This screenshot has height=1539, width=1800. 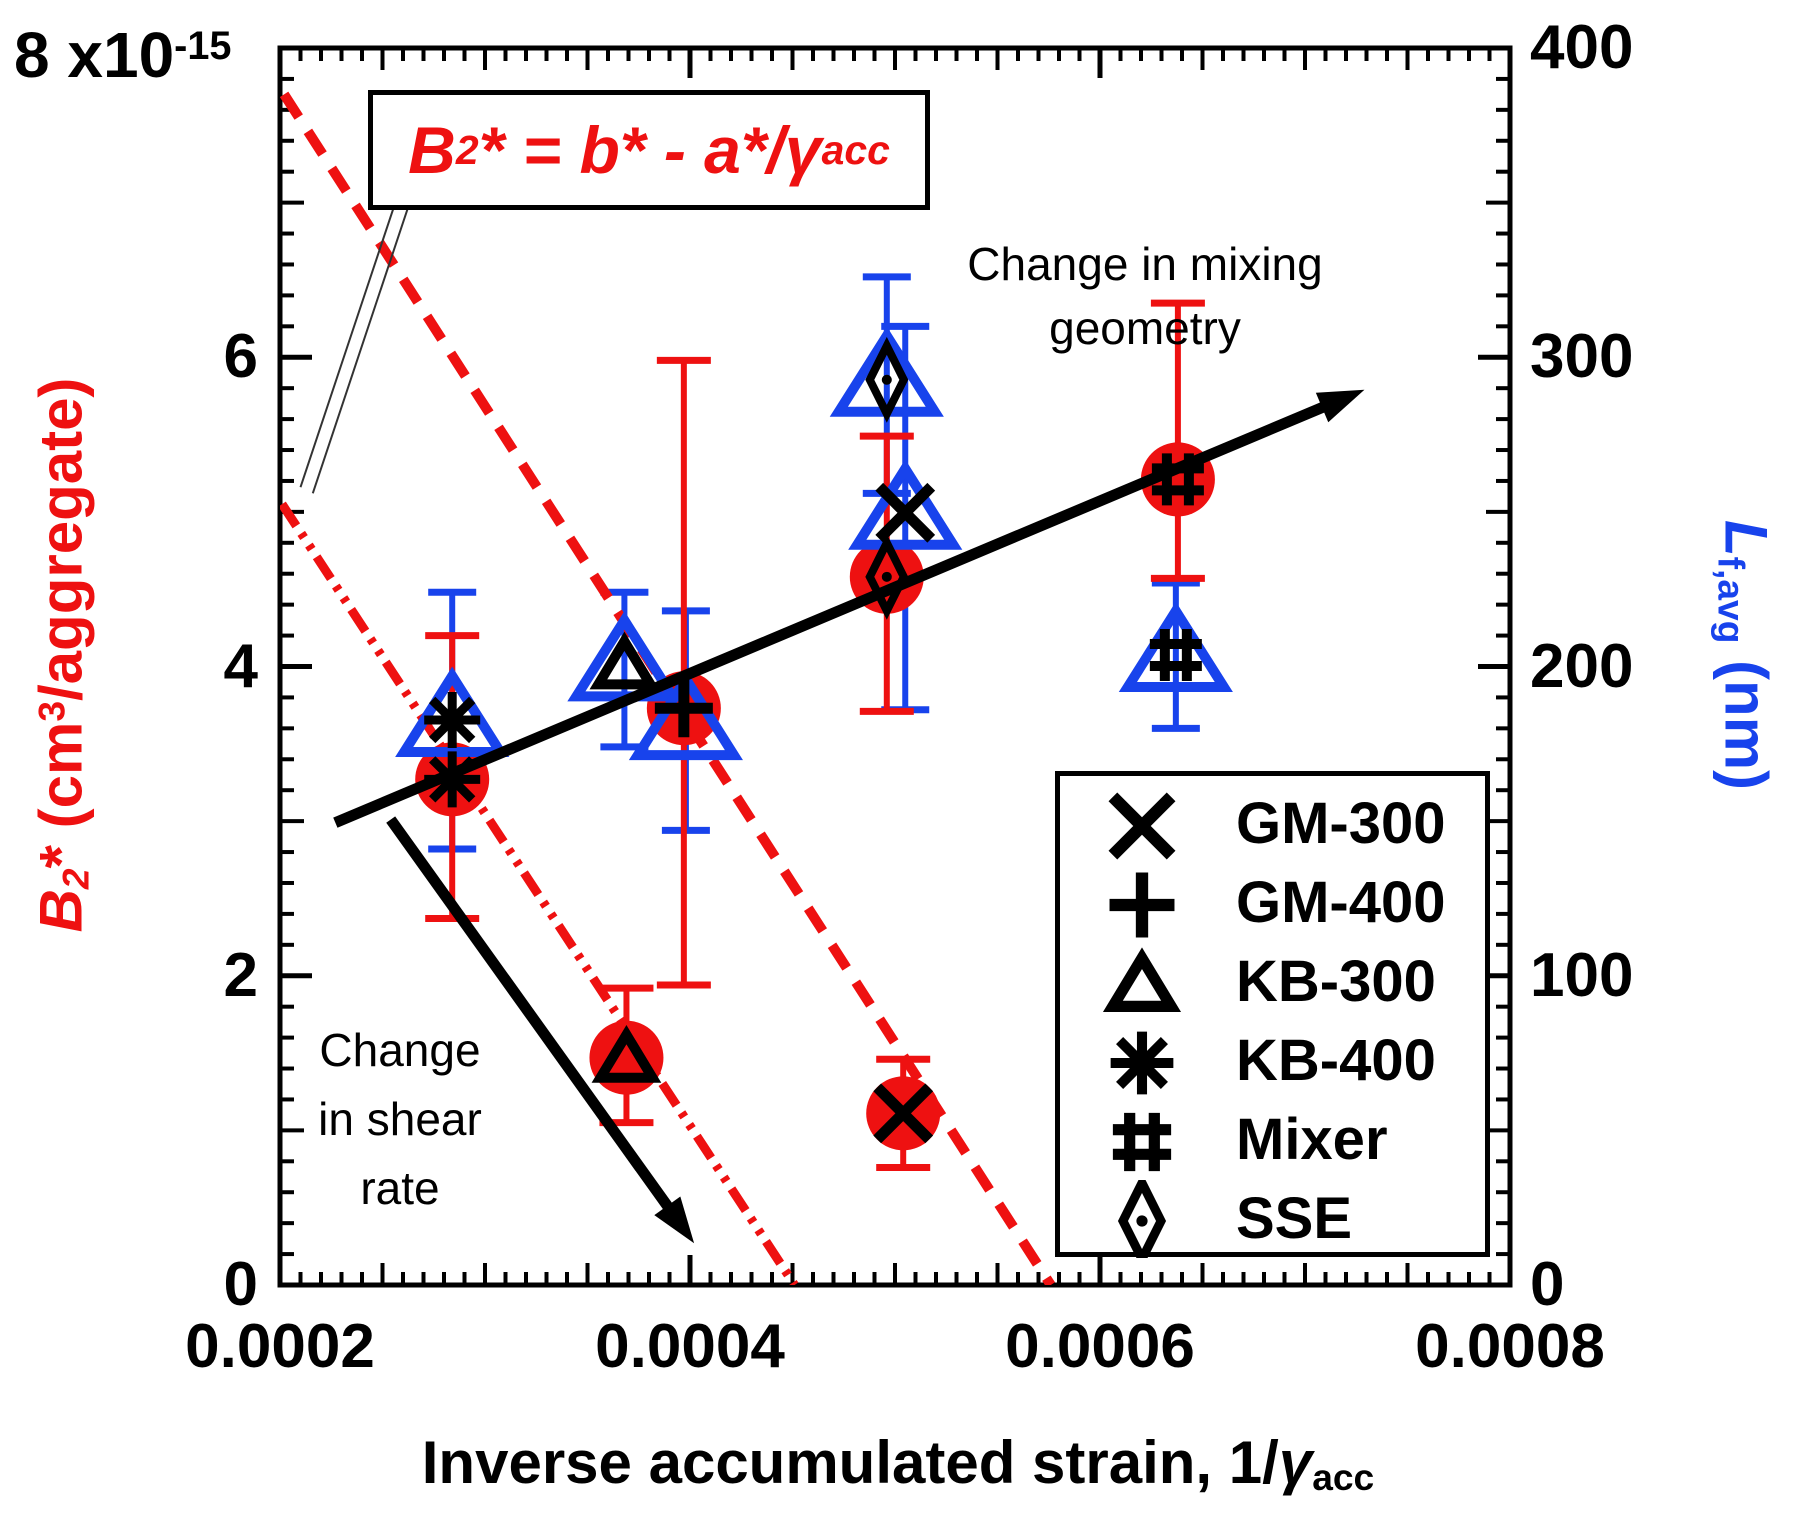 I want to click on y-right-tick-300: 300, so click(x=1582, y=357).